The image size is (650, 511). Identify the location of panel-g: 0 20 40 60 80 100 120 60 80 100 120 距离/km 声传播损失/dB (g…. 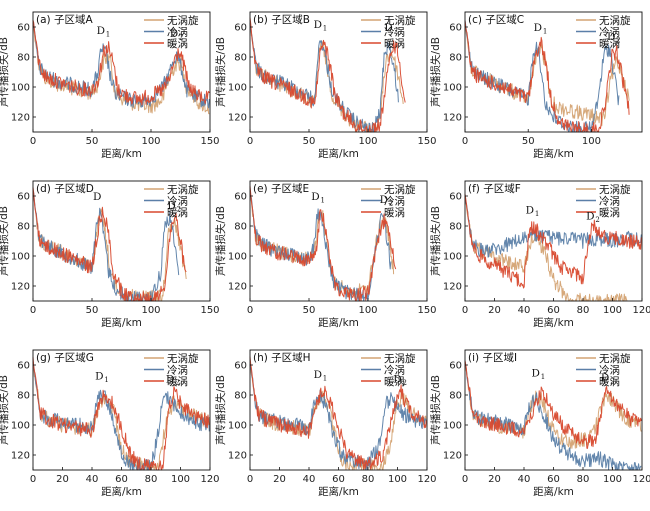
(110, 423).